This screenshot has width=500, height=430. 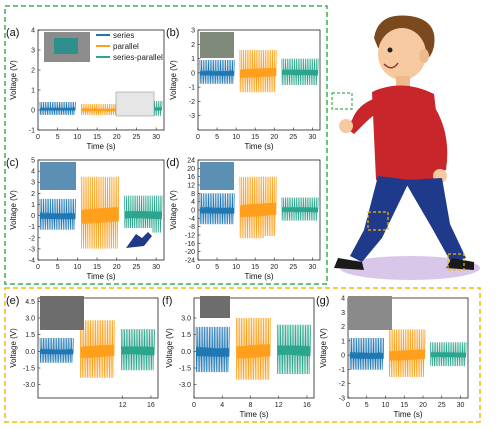 What do you see at coordinates (137, 137) in the screenshot?
I see `xtick-label-a: 25` at bounding box center [137, 137].